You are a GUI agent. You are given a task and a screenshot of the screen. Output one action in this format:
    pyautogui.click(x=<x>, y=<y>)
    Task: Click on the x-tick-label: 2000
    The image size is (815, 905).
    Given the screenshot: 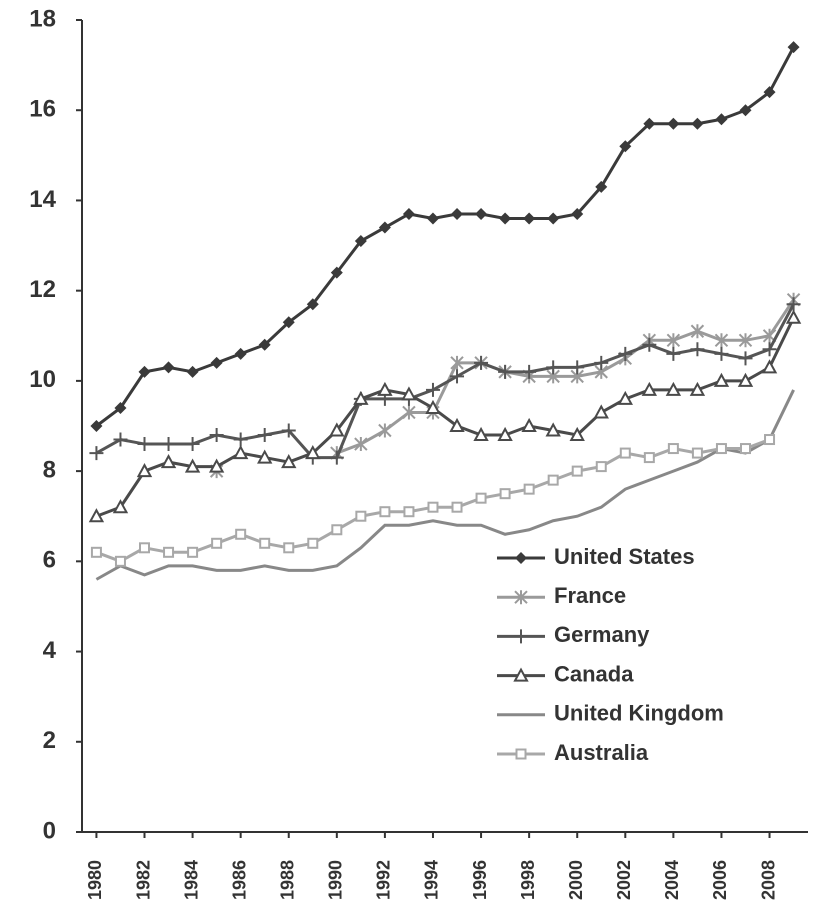 What is the action you would take?
    pyautogui.click(x=576, y=880)
    